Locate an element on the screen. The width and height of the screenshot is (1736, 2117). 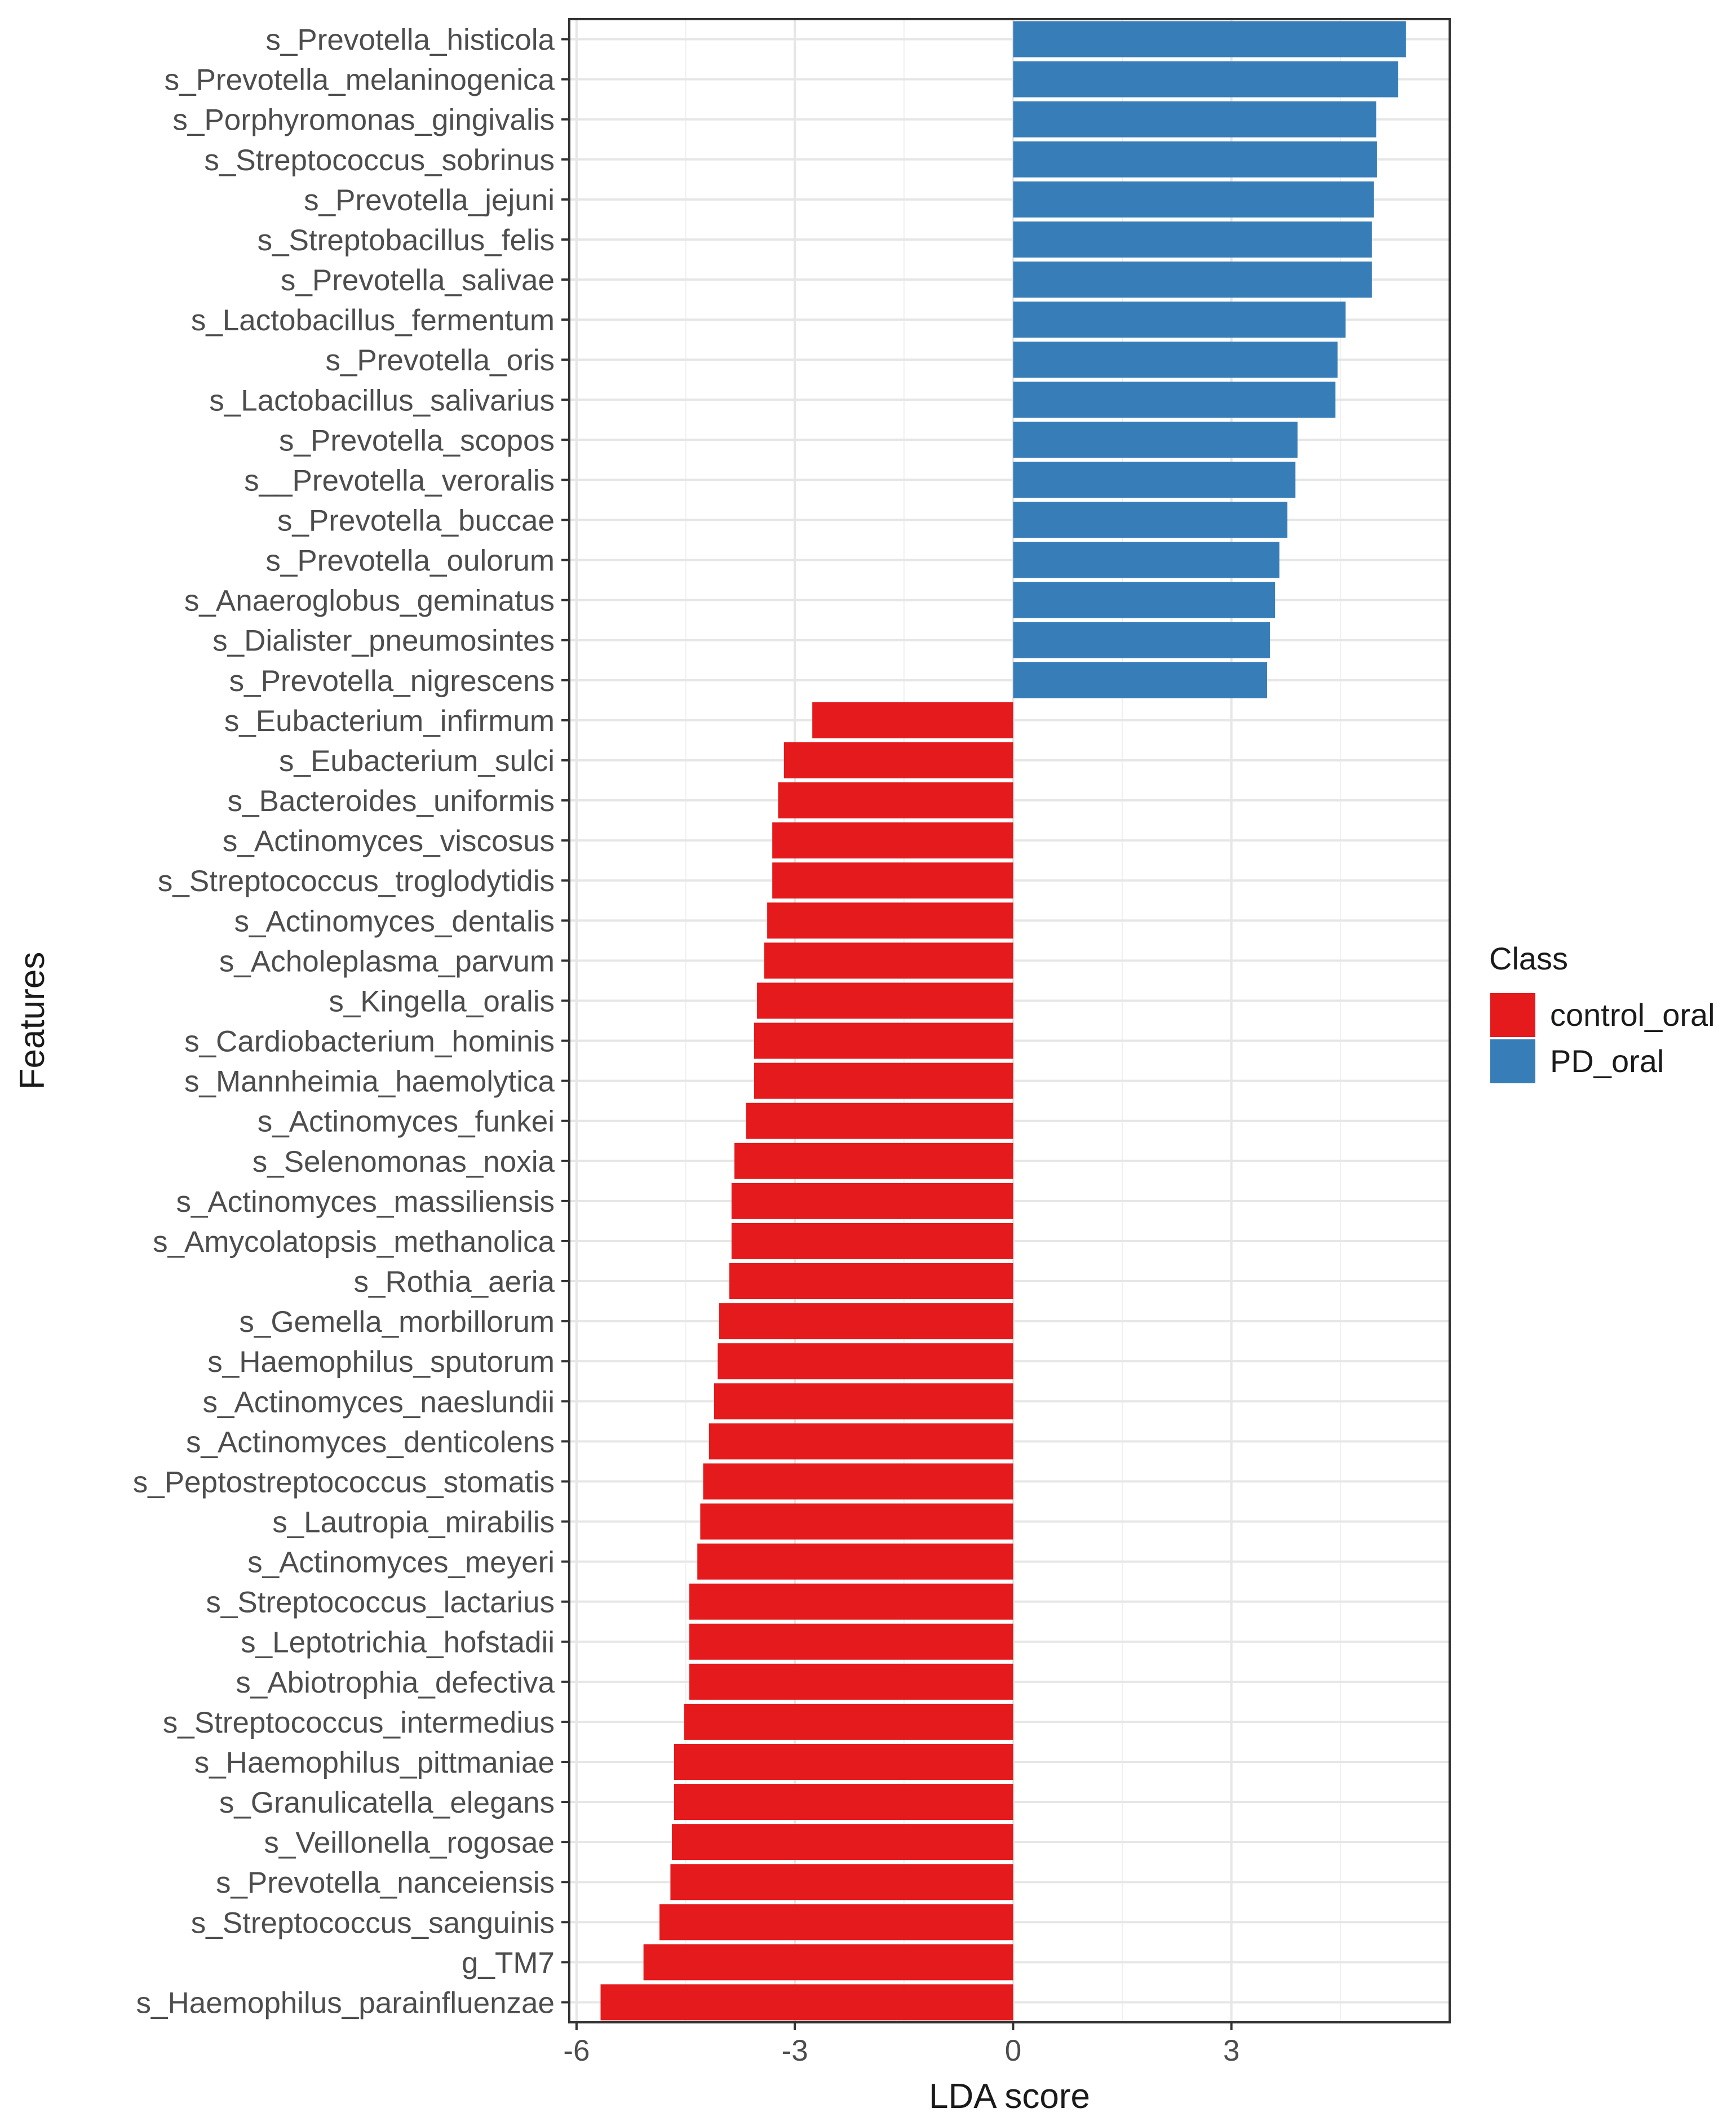
y-tick-label: s_Eubacterium_infirmum is located at coordinates (389, 721).